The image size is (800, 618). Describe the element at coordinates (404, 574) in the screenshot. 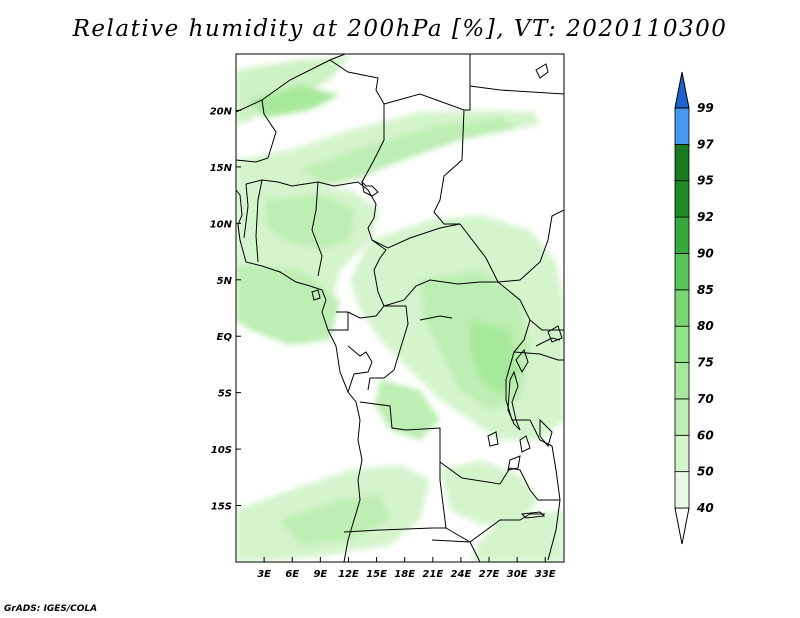

I see `lon-tick-label: 18E` at that location.